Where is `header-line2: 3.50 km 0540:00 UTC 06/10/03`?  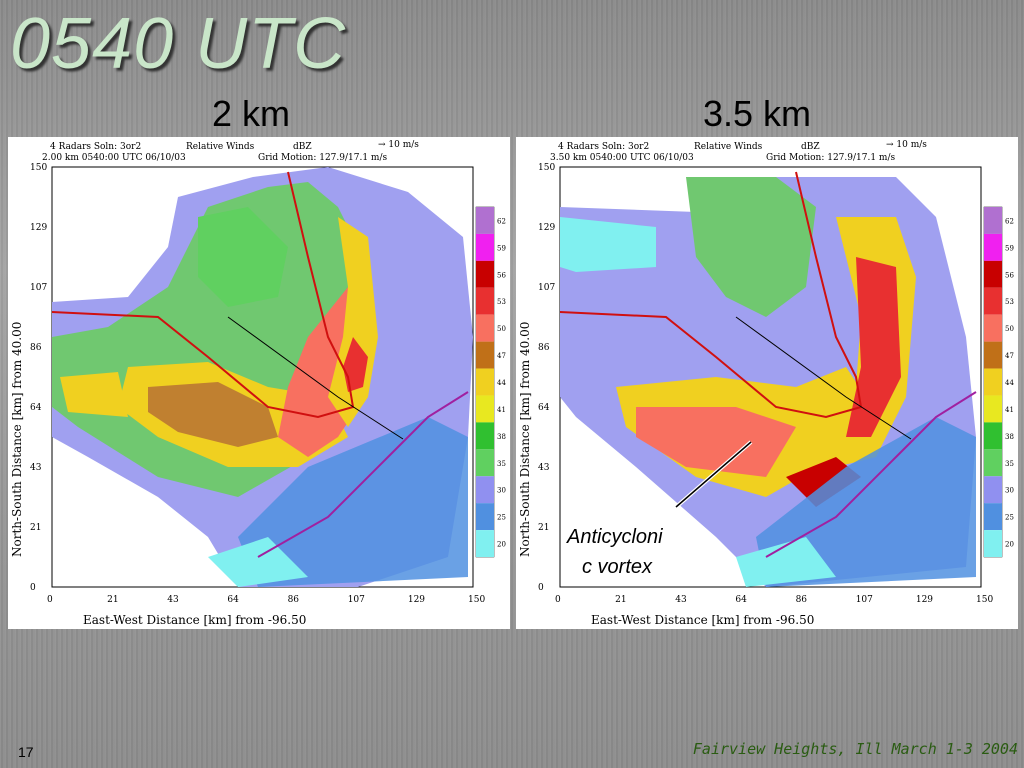 header-line2: 3.50 km 0540:00 UTC 06/10/03 is located at coordinates (622, 158).